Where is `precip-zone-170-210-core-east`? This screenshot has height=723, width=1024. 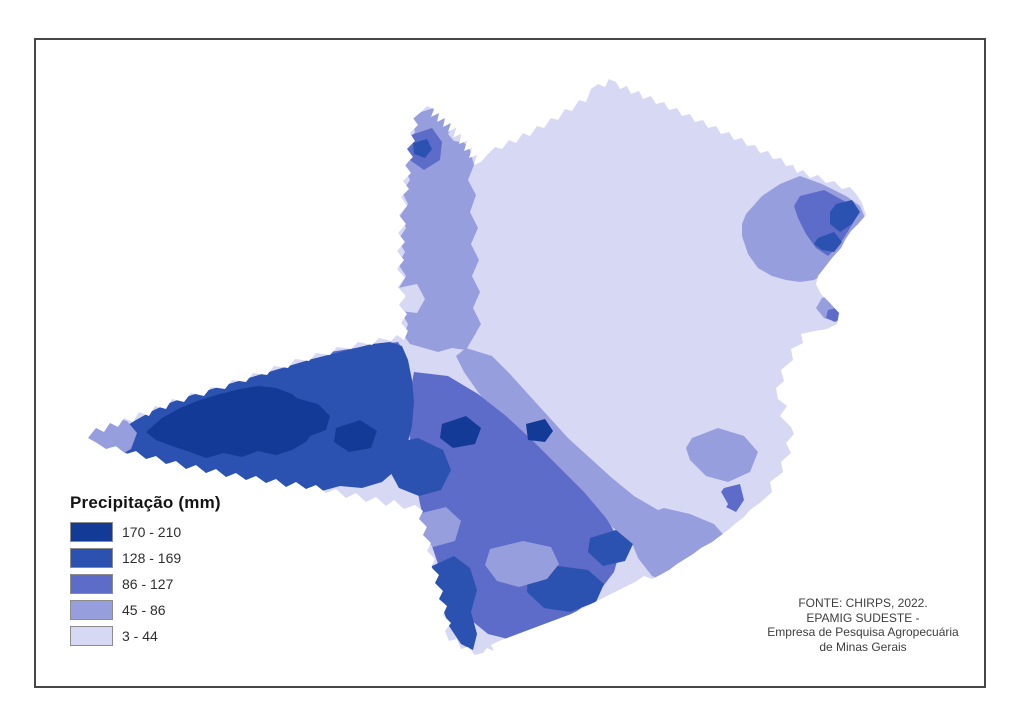
precip-zone-170-210-core-east is located at coordinates (311, 417).